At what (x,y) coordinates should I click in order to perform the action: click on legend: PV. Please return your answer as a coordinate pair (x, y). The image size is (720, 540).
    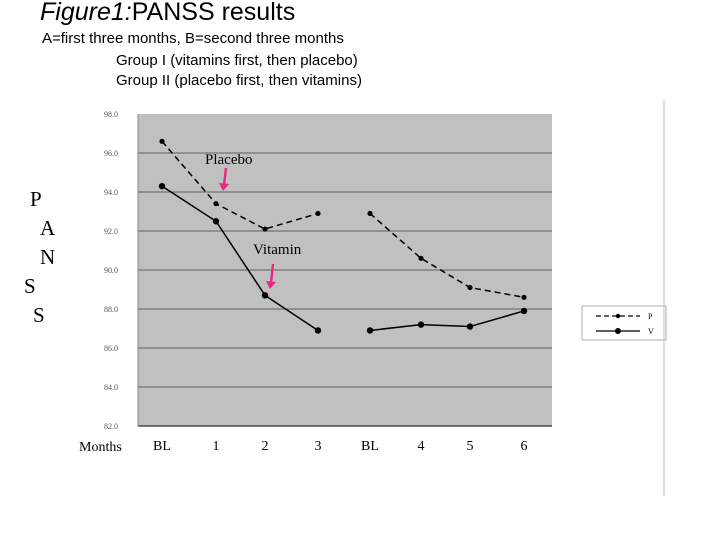
    Looking at the image, I should click on (624, 323).